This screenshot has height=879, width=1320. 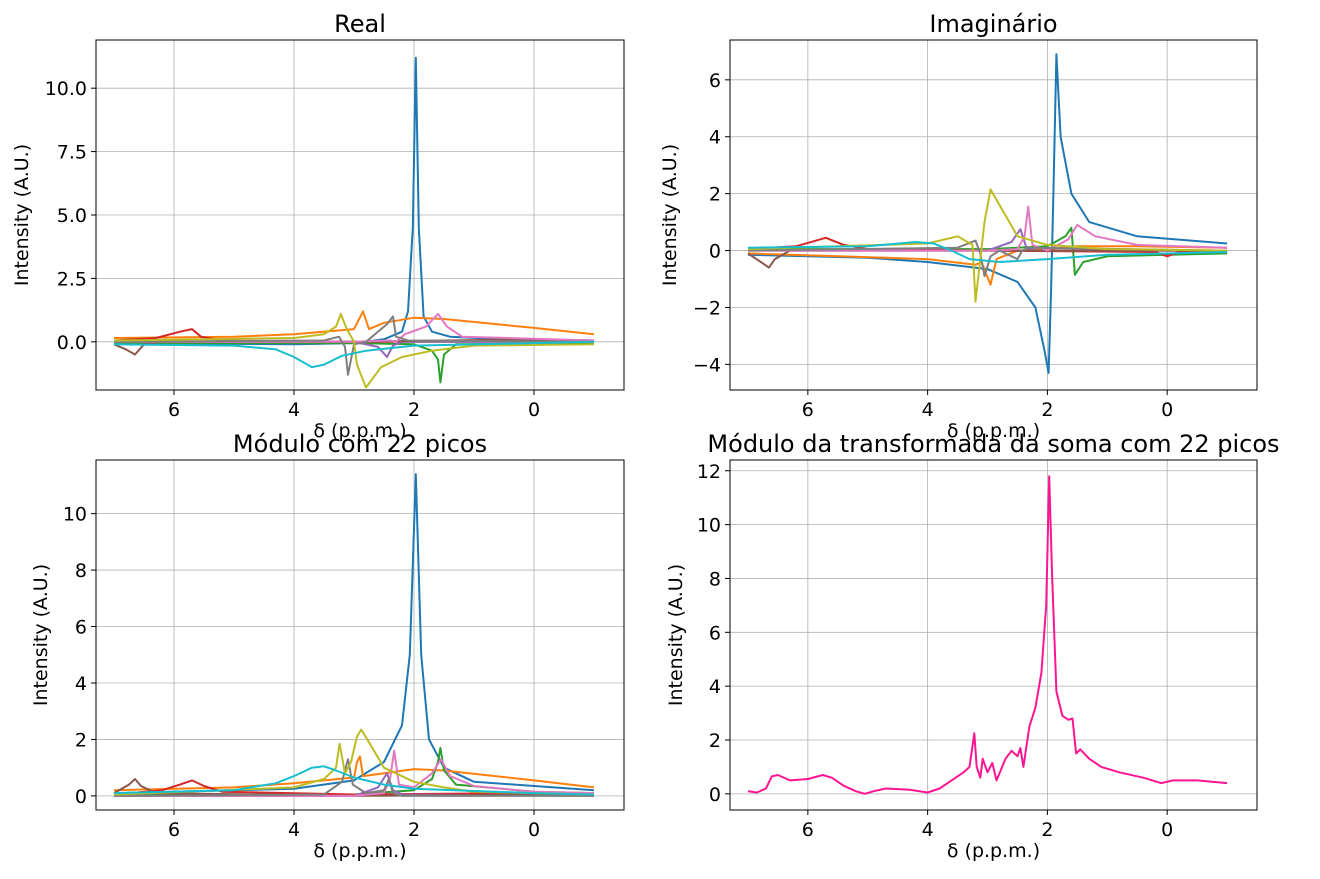 I want to click on y-tick-label: 7.5, so click(x=72, y=153).